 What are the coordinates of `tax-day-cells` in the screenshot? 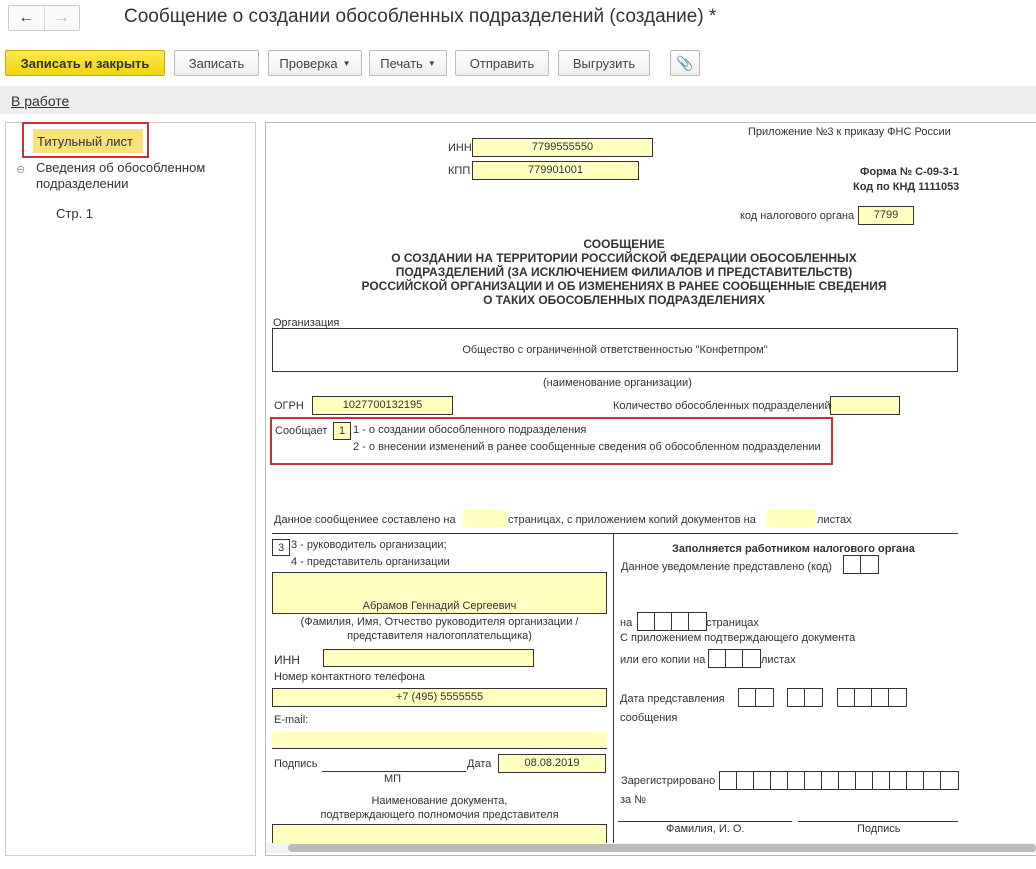 It's located at (756, 697).